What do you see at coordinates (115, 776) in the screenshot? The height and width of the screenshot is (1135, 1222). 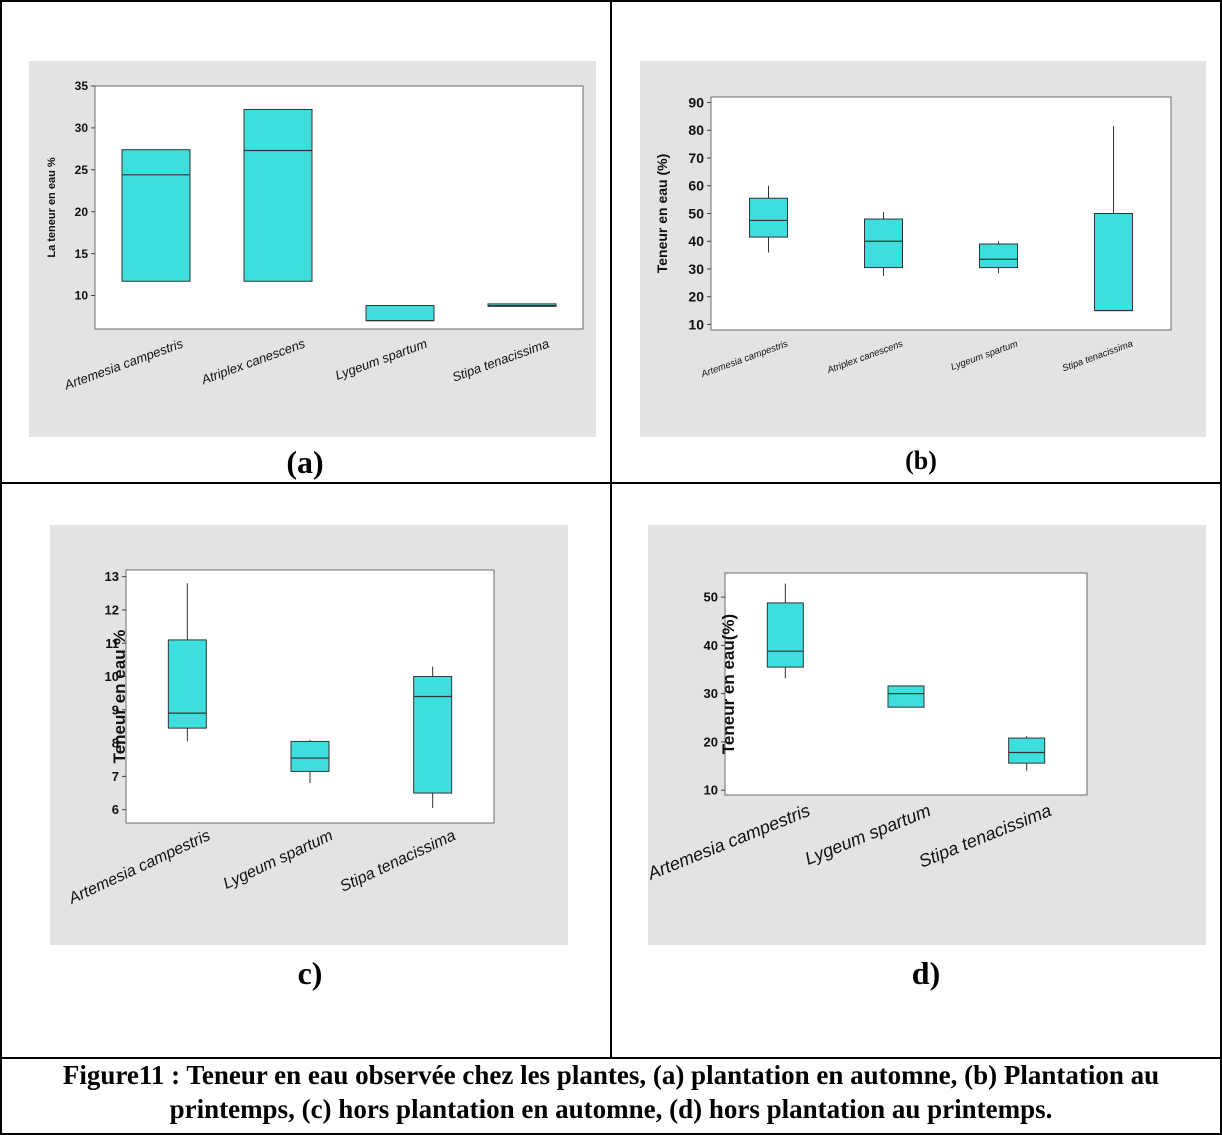 I see `y-tick-label: 7` at bounding box center [115, 776].